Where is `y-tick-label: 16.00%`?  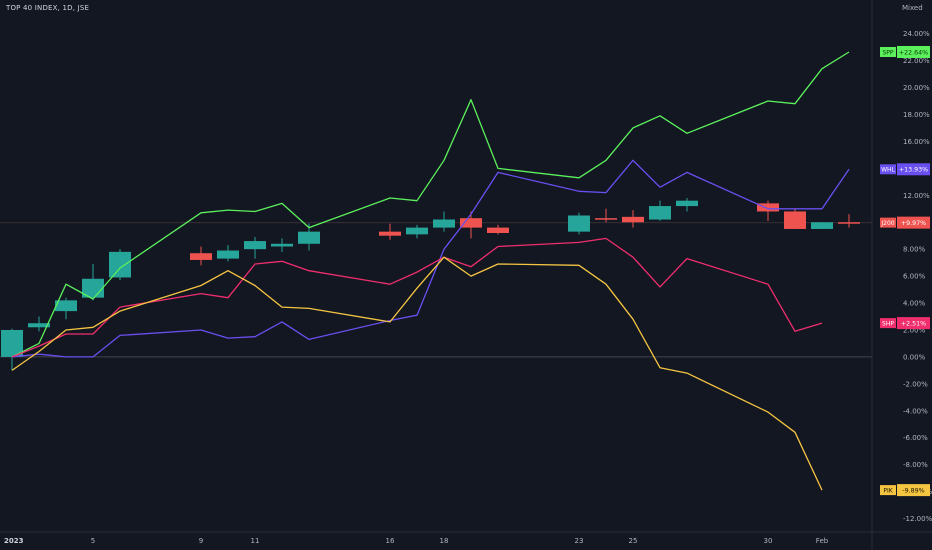
y-tick-label: 16.00% is located at coordinates (916, 142).